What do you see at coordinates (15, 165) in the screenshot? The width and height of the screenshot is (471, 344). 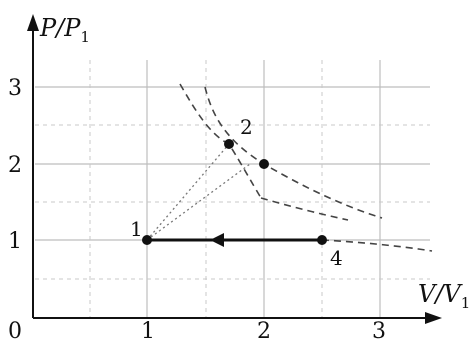 I see `y-tick-2: 2` at bounding box center [15, 165].